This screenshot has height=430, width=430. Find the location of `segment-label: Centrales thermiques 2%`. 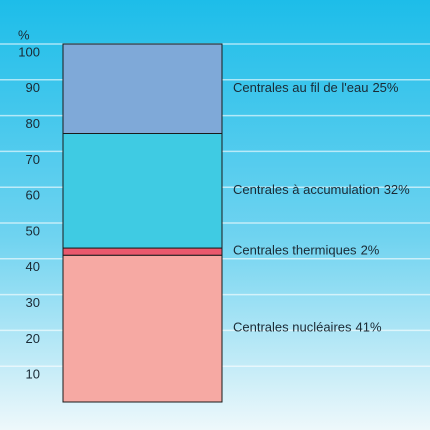

segment-label: Centrales thermiques 2% is located at coordinates (306, 250).